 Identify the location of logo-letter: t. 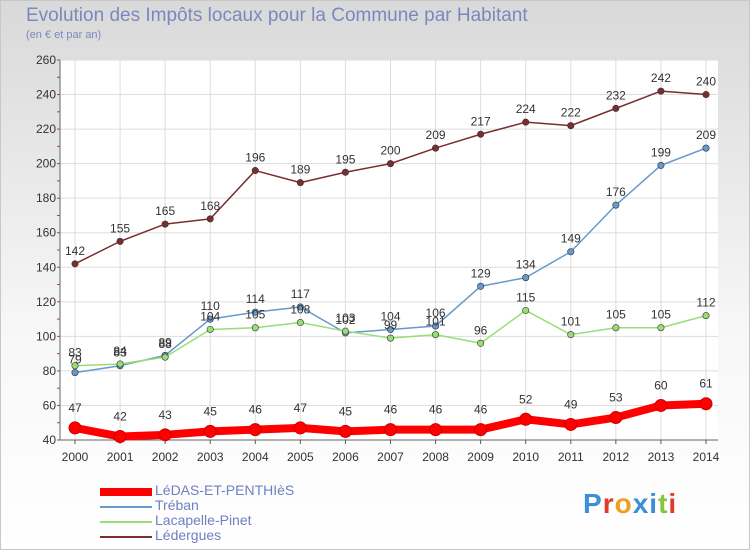
(663, 503).